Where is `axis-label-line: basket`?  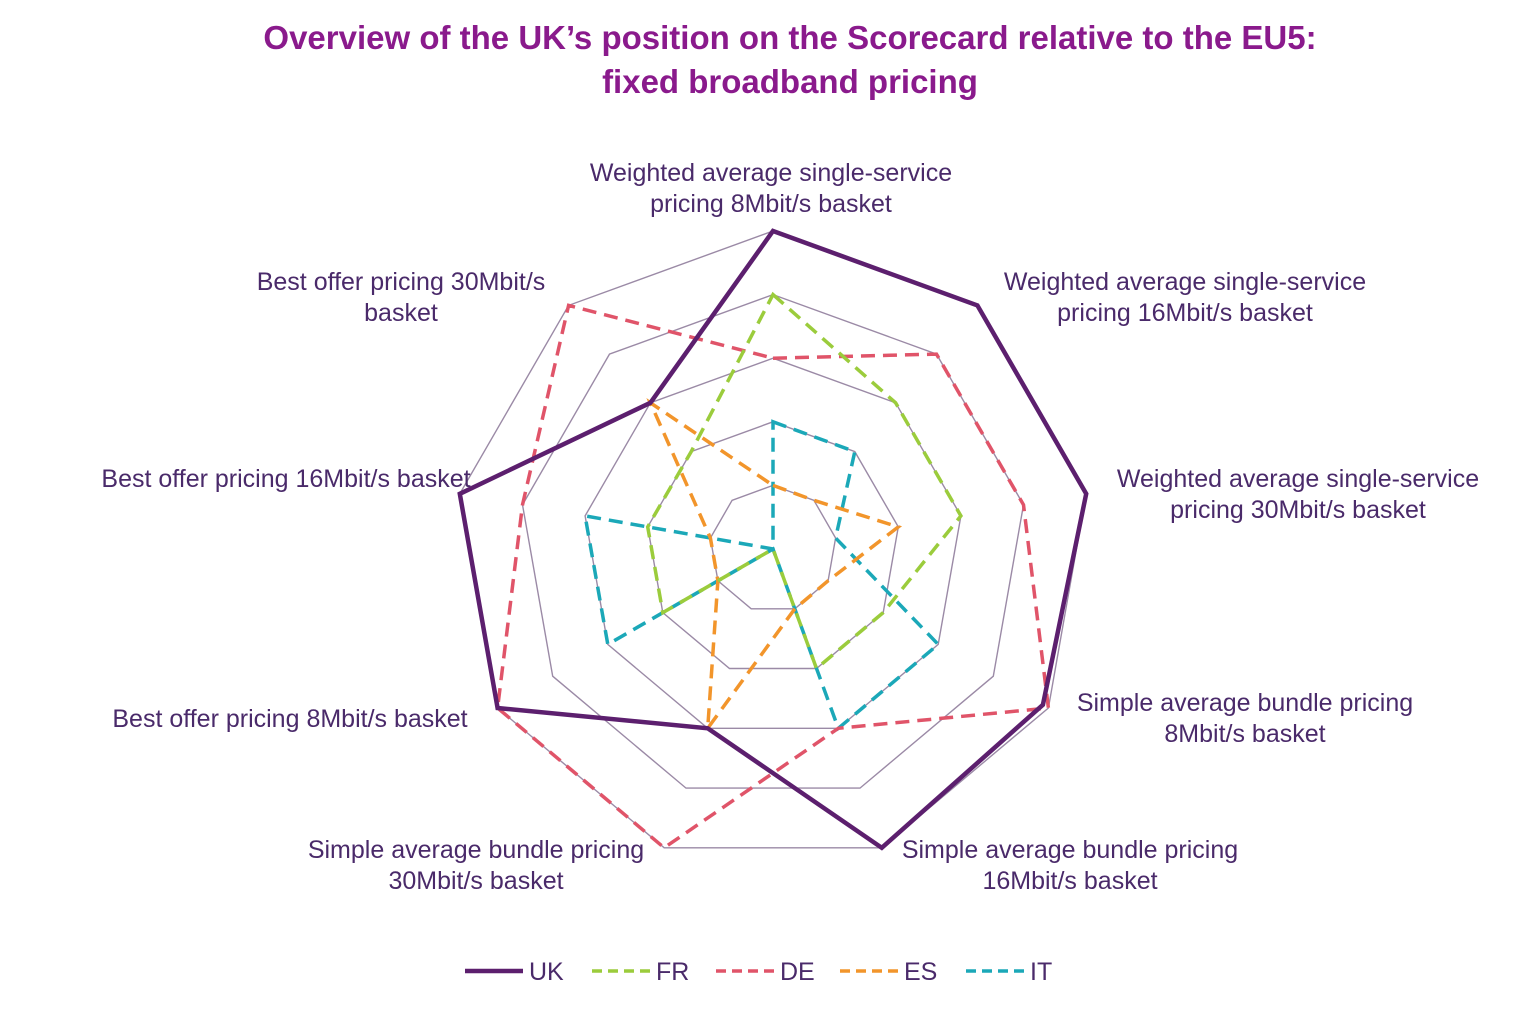 axis-label-line: basket is located at coordinates (401, 313).